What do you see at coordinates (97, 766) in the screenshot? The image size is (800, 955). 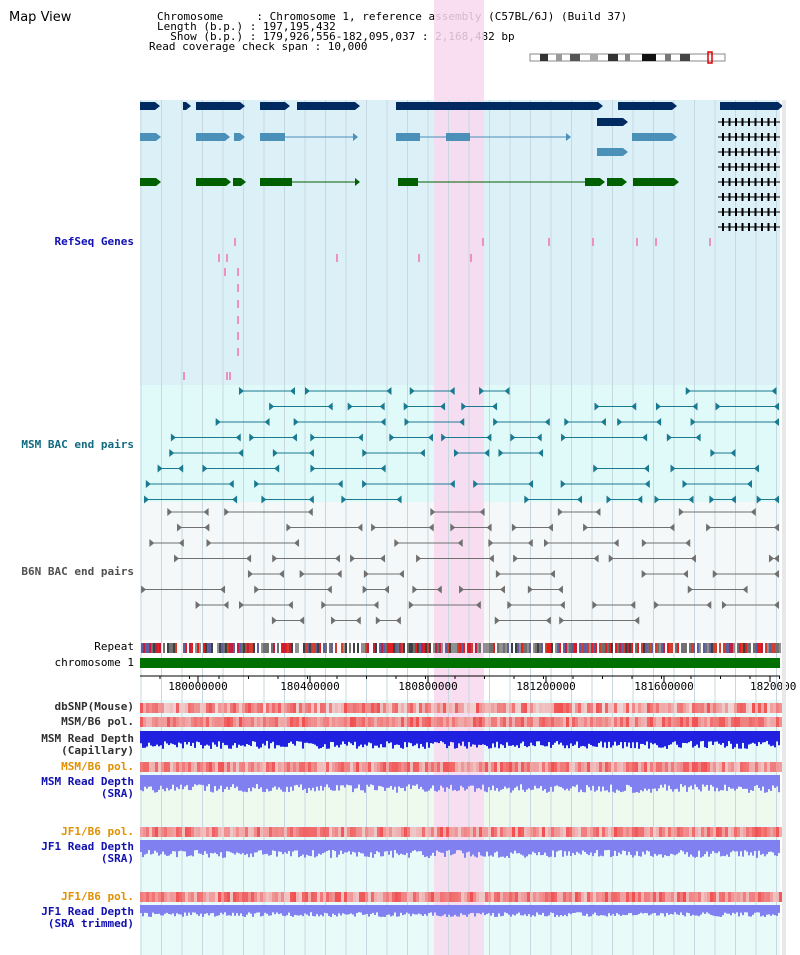 I see `msm-pol2-label: MSM/B6 pol.` at bounding box center [97, 766].